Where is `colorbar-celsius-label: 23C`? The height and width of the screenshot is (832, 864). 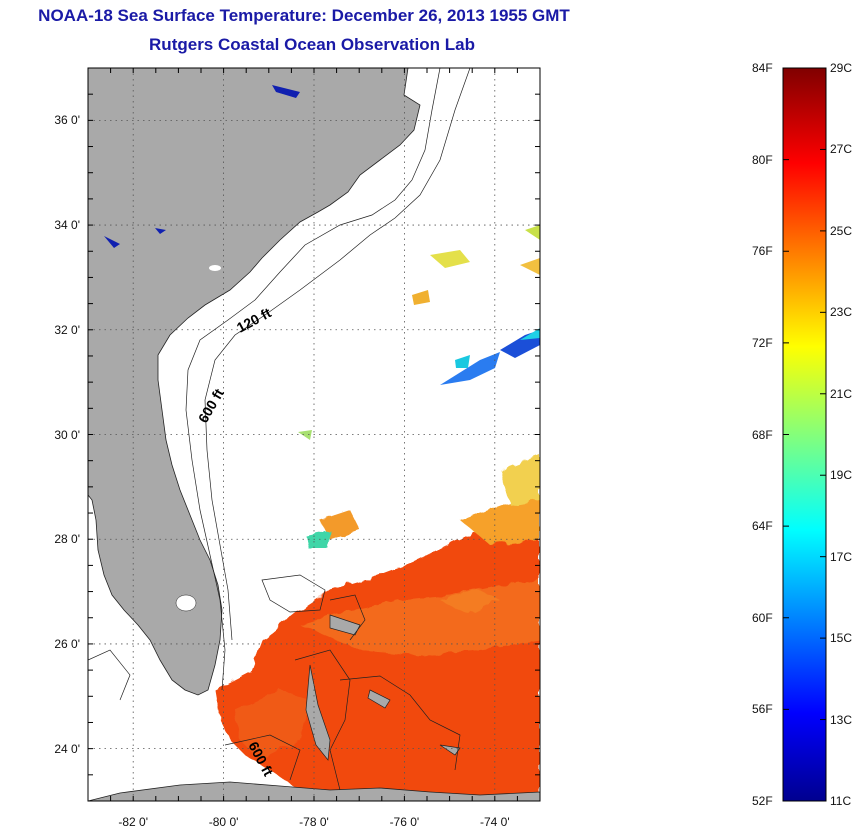 colorbar-celsius-label: 23C is located at coordinates (841, 312).